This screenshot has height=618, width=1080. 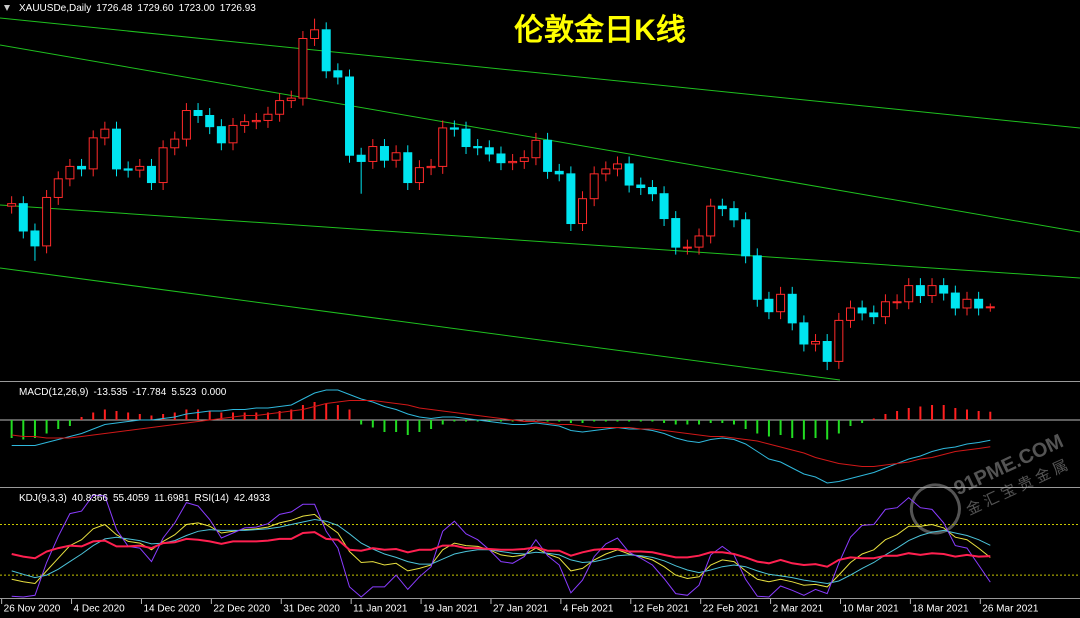 I want to click on indicator-value: 42.4933, so click(x=252, y=498).